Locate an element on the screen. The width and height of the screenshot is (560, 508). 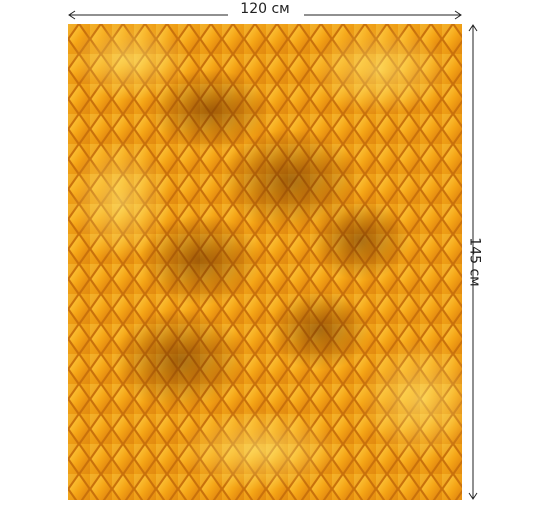
label-bg is located at coordinates (266, 9).